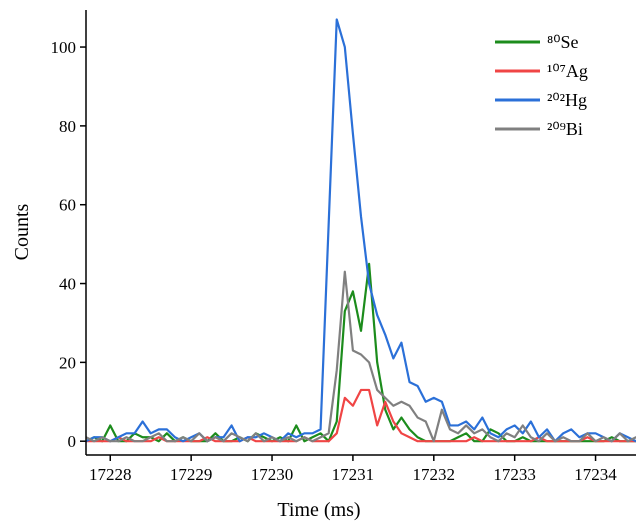 The height and width of the screenshot is (529, 638). I want to click on y-tick-label: 60, so click(67, 205).